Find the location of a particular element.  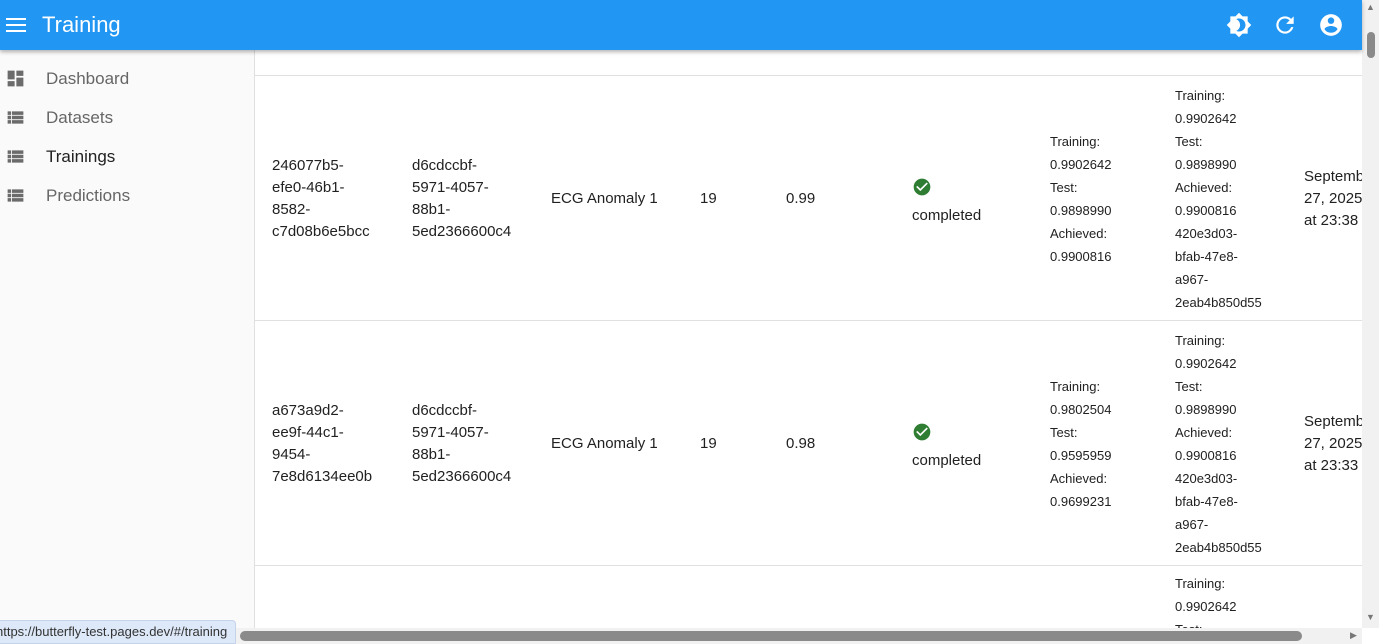

brightness-icon is located at coordinates (1239, 25).